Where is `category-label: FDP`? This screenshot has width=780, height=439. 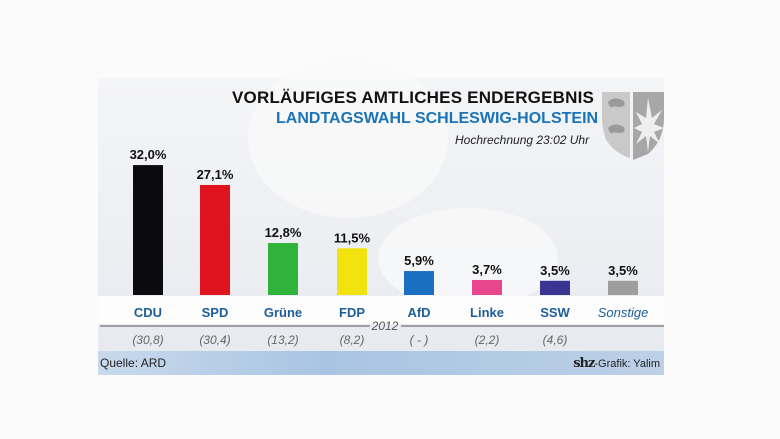
category-label: FDP is located at coordinates (352, 312).